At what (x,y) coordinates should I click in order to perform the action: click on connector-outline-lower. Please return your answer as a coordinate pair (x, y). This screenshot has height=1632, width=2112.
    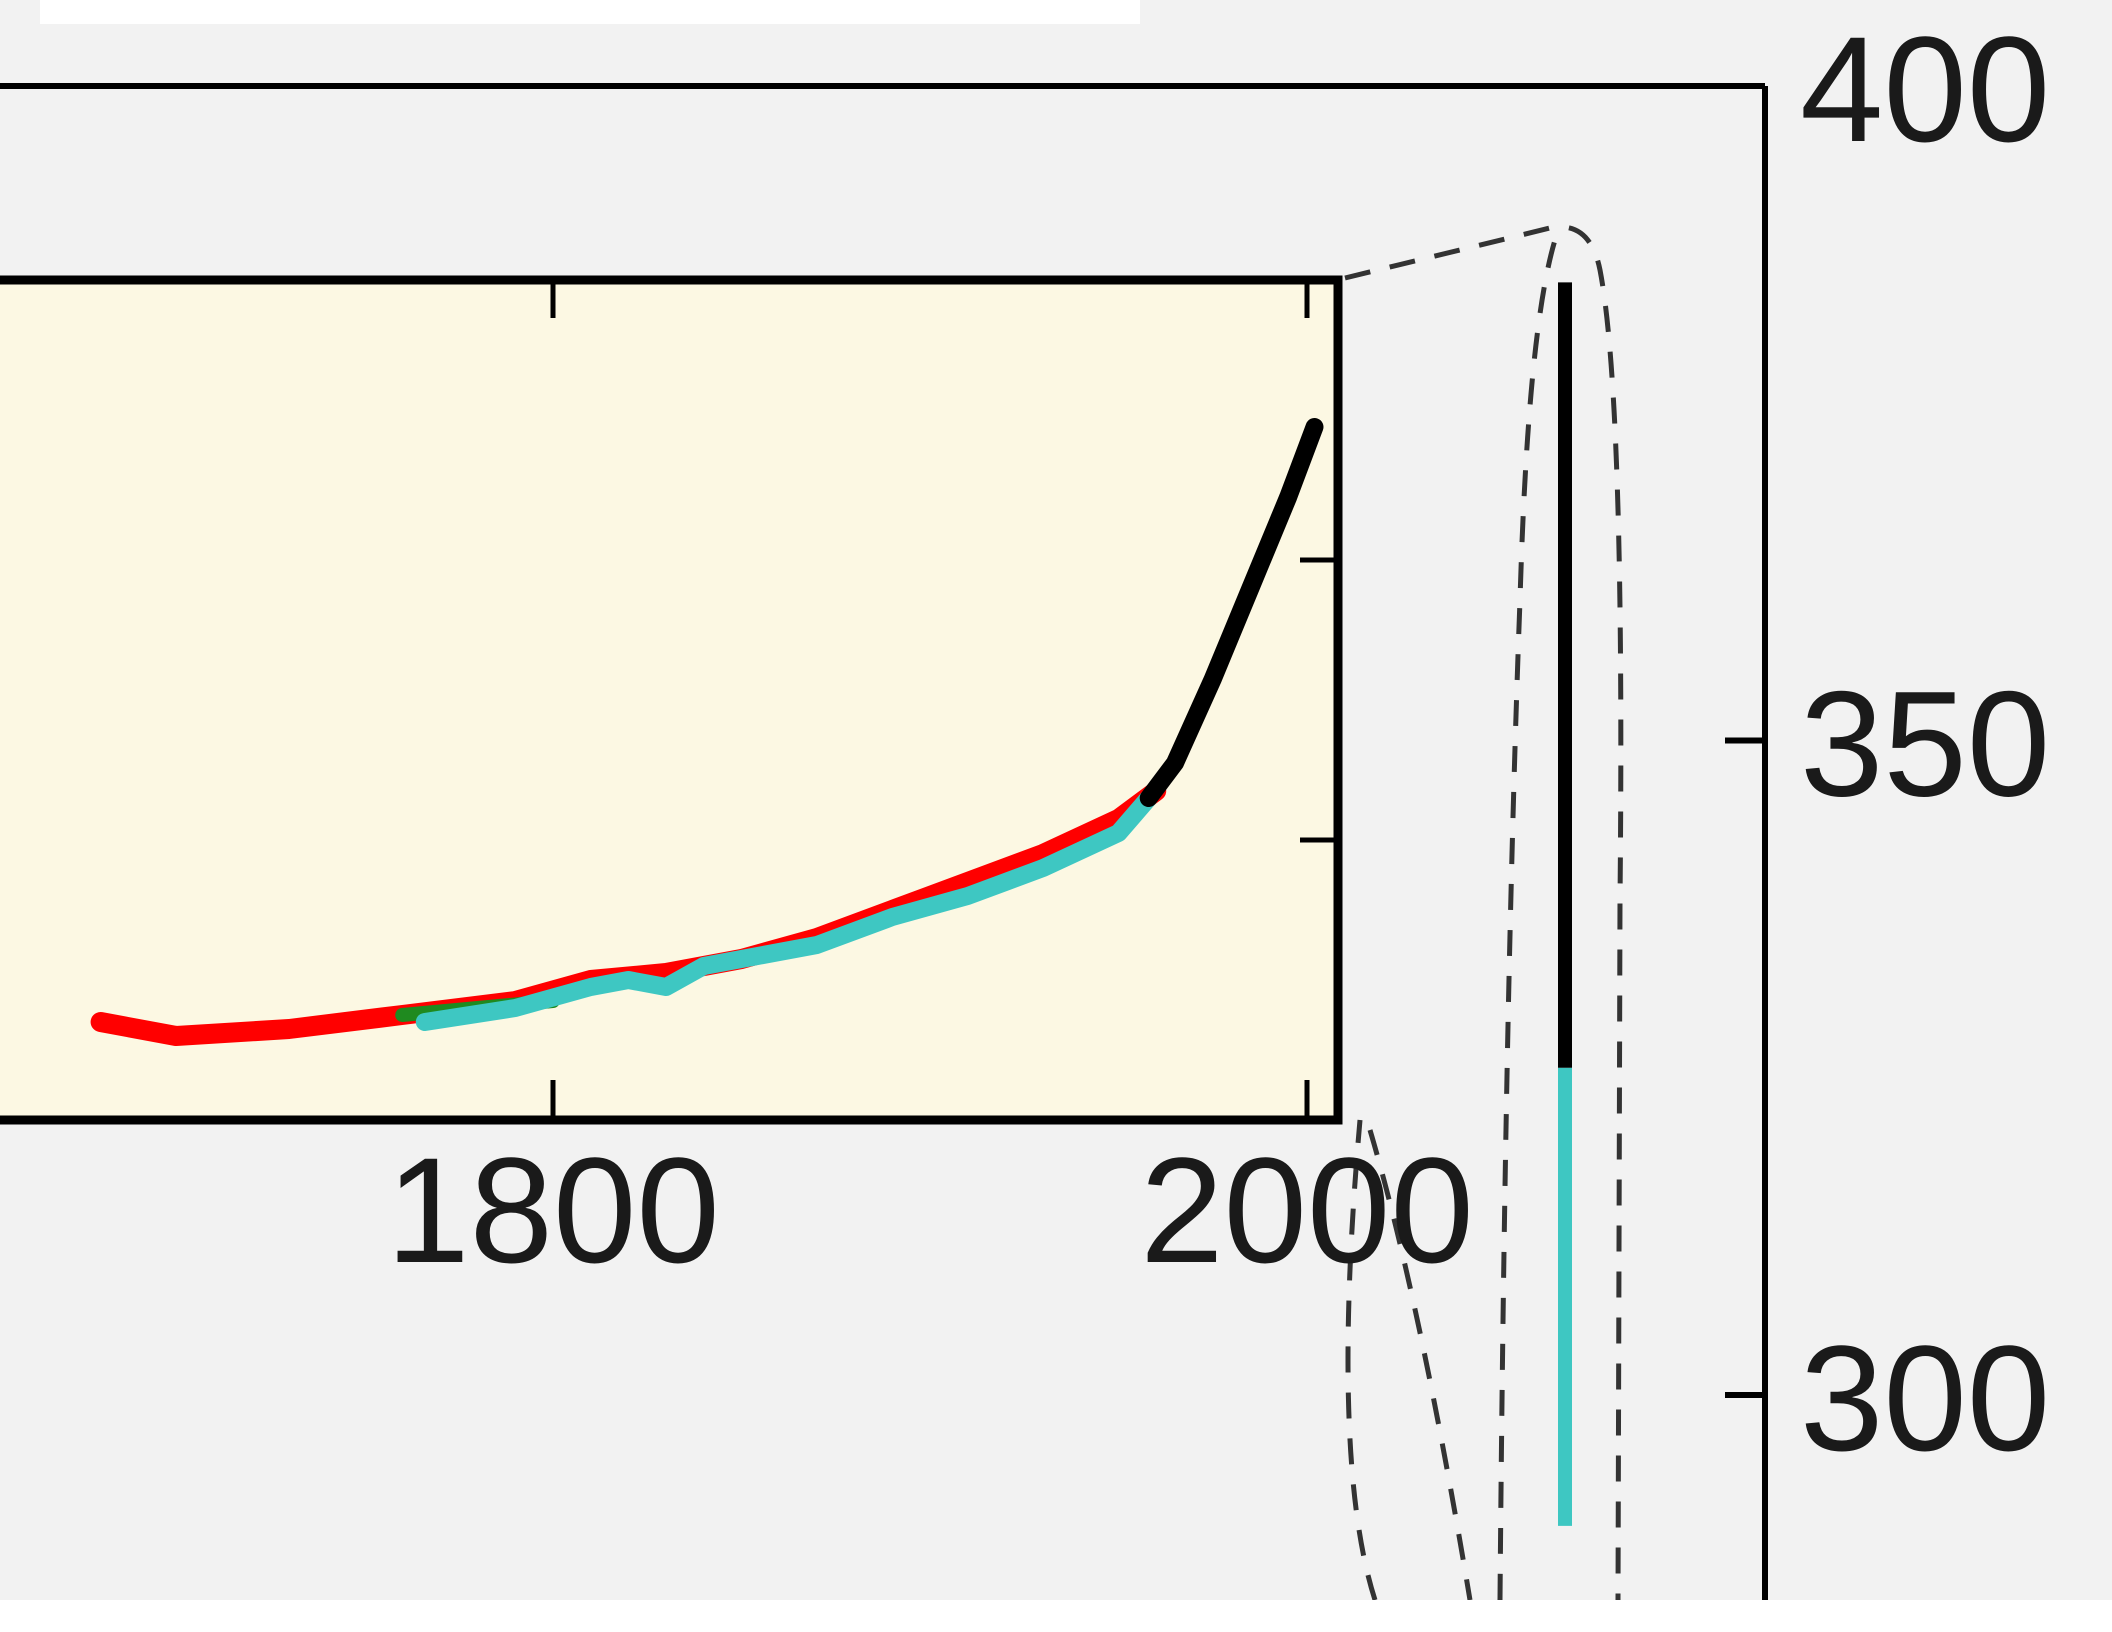
    Looking at the image, I should click on (1420, 1365).